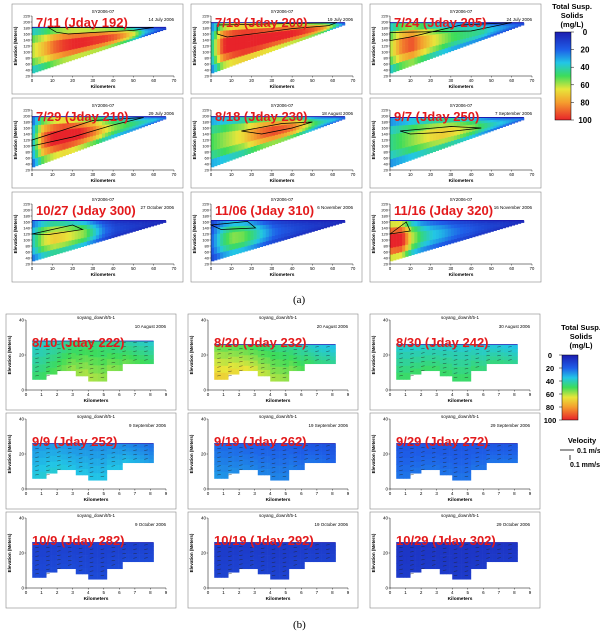 The image size is (600, 632). Describe the element at coordinates (405, 394) in the screenshot. I see `x-tick-label: 1` at that location.